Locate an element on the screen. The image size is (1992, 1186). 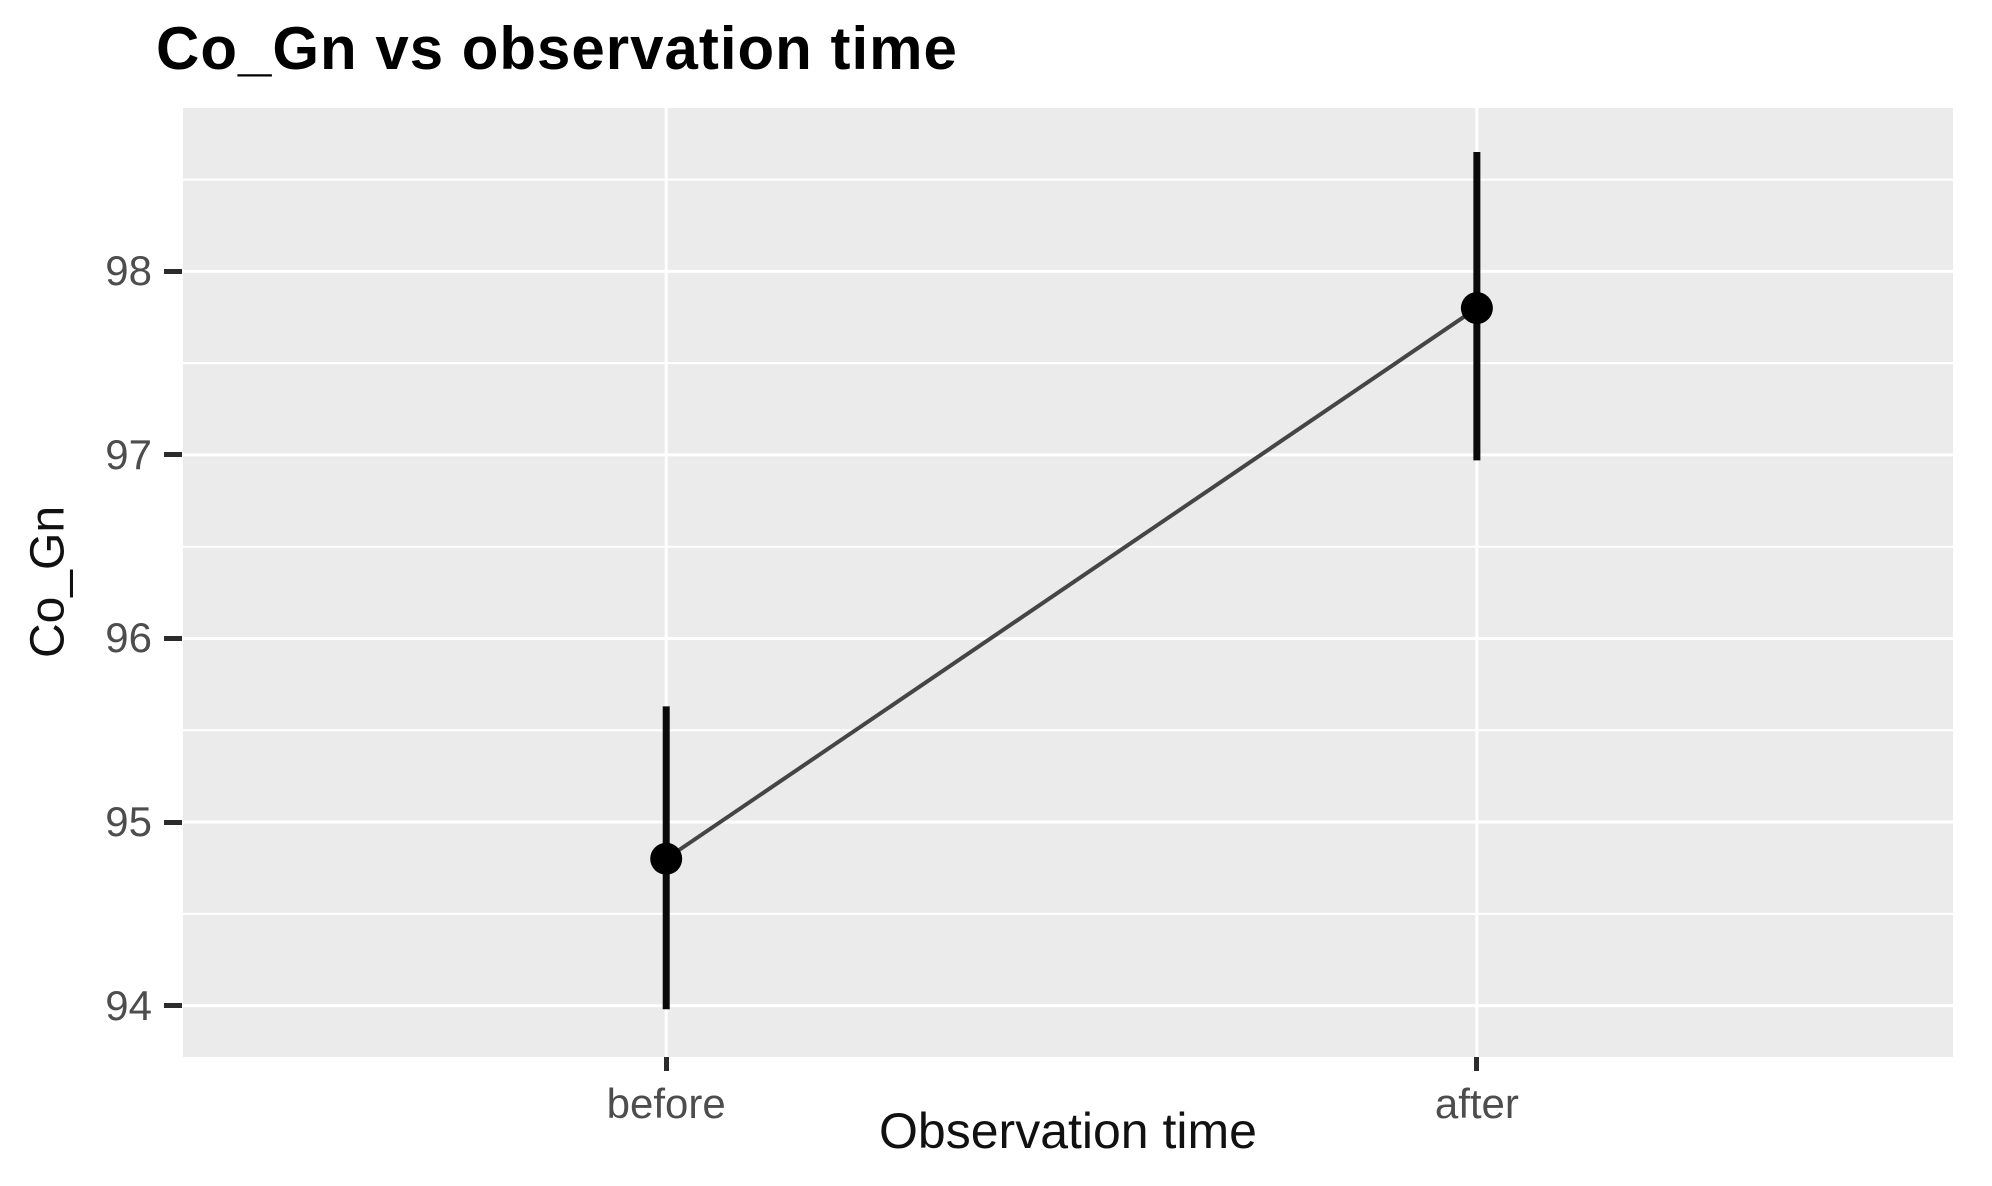
y-axis-title: Co_Gn is located at coordinates (48, 582).